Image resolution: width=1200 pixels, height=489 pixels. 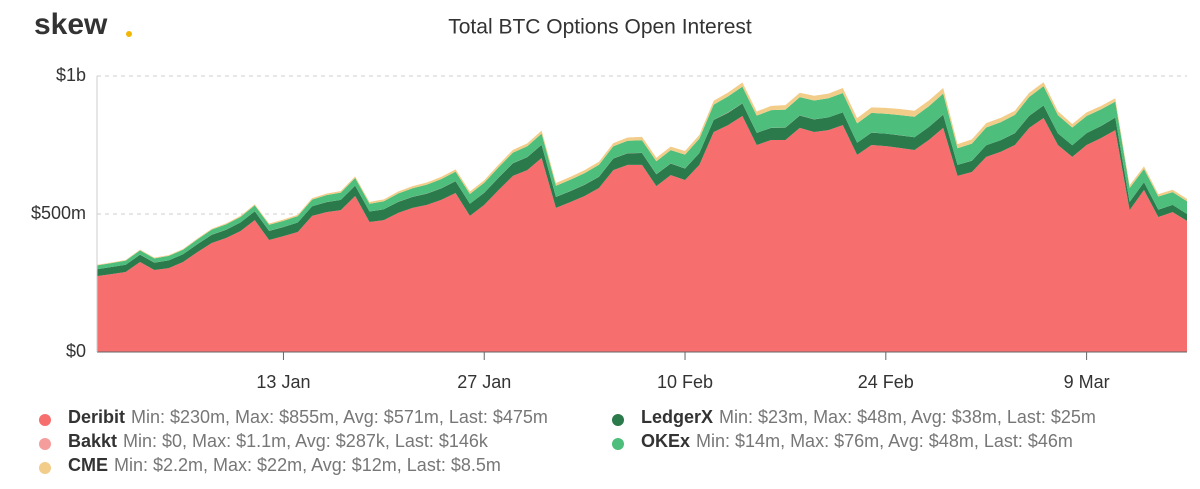 What do you see at coordinates (76, 351) in the screenshot?
I see `y-tick-label: $0` at bounding box center [76, 351].